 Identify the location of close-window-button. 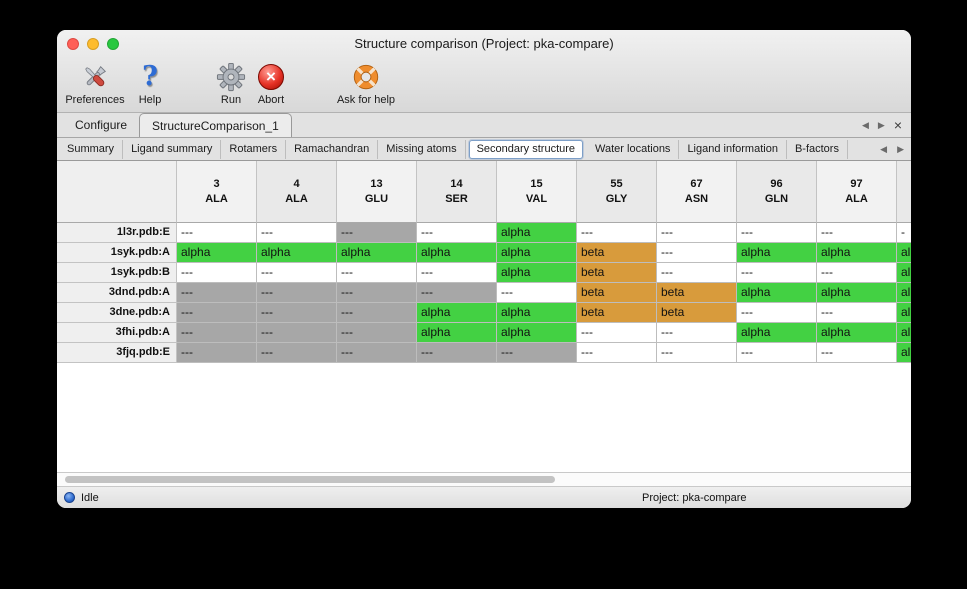
(73, 44).